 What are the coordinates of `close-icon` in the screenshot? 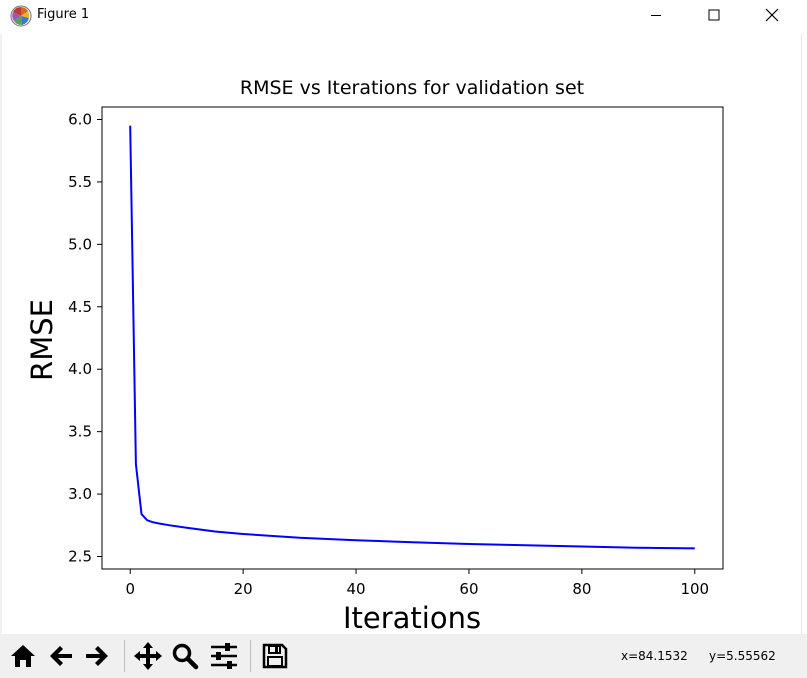 It's located at (772, 15).